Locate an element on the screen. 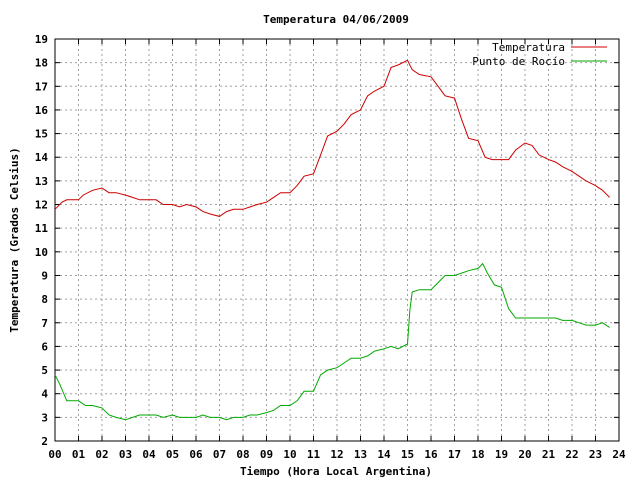 The image size is (640, 480). y-tick-label: 5 is located at coordinates (44, 370).